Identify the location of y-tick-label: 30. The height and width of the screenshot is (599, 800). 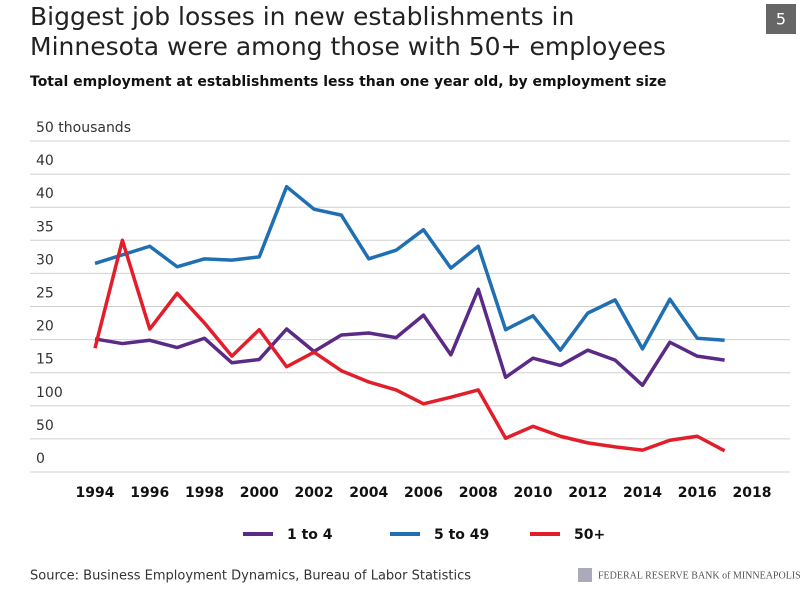
(45, 260).